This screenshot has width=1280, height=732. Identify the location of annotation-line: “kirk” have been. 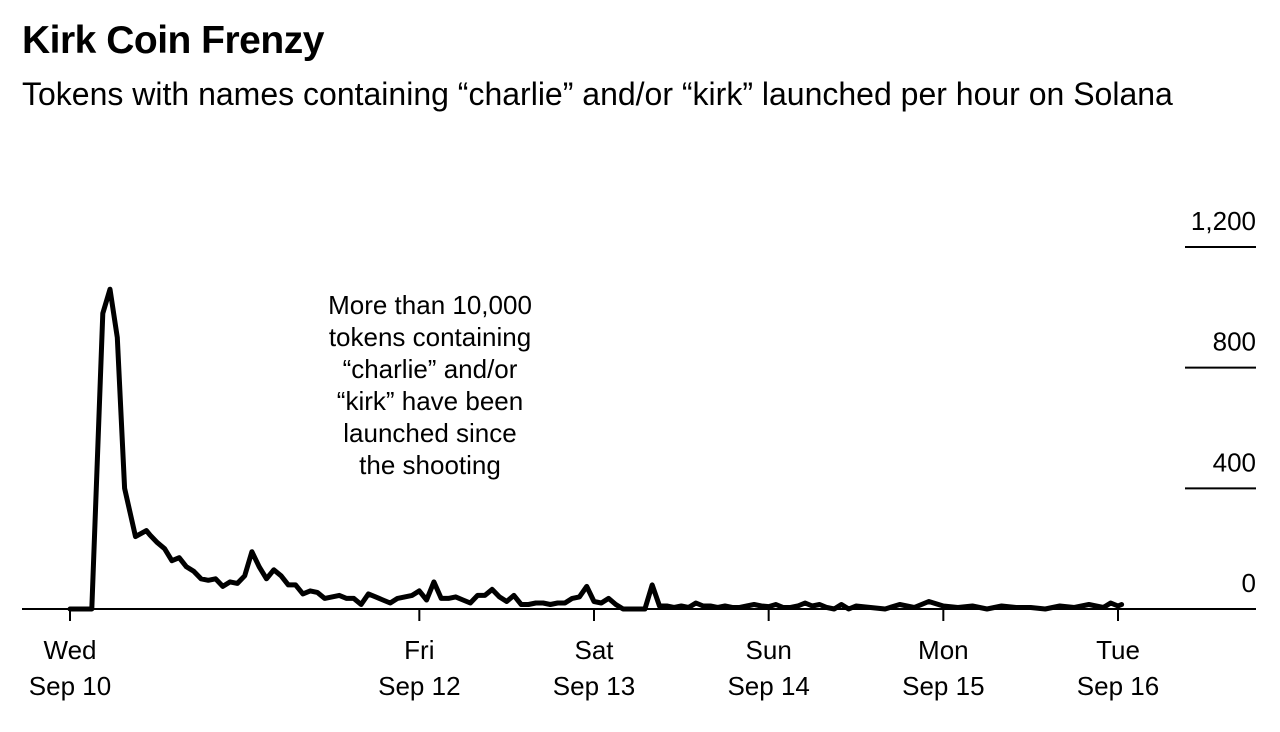
(430, 401).